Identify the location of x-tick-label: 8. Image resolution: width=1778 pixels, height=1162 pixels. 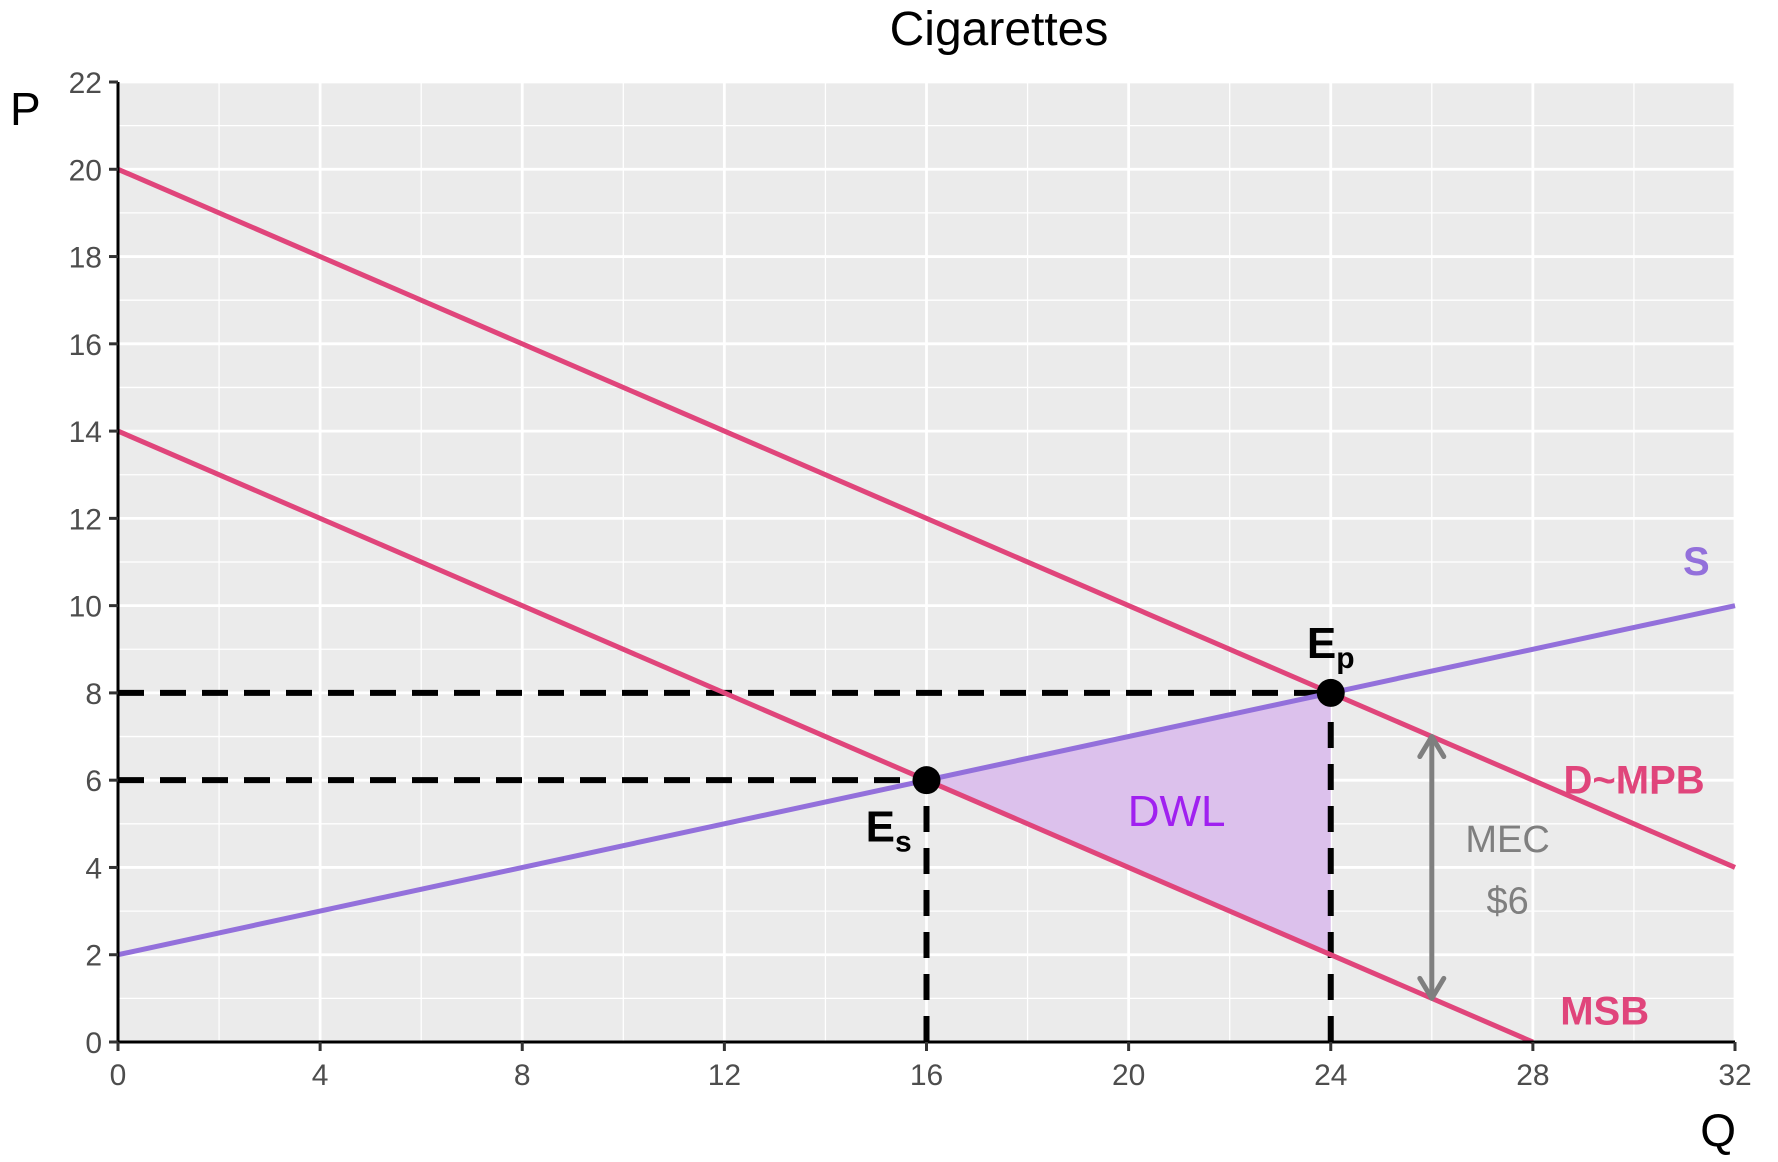
(522, 1075).